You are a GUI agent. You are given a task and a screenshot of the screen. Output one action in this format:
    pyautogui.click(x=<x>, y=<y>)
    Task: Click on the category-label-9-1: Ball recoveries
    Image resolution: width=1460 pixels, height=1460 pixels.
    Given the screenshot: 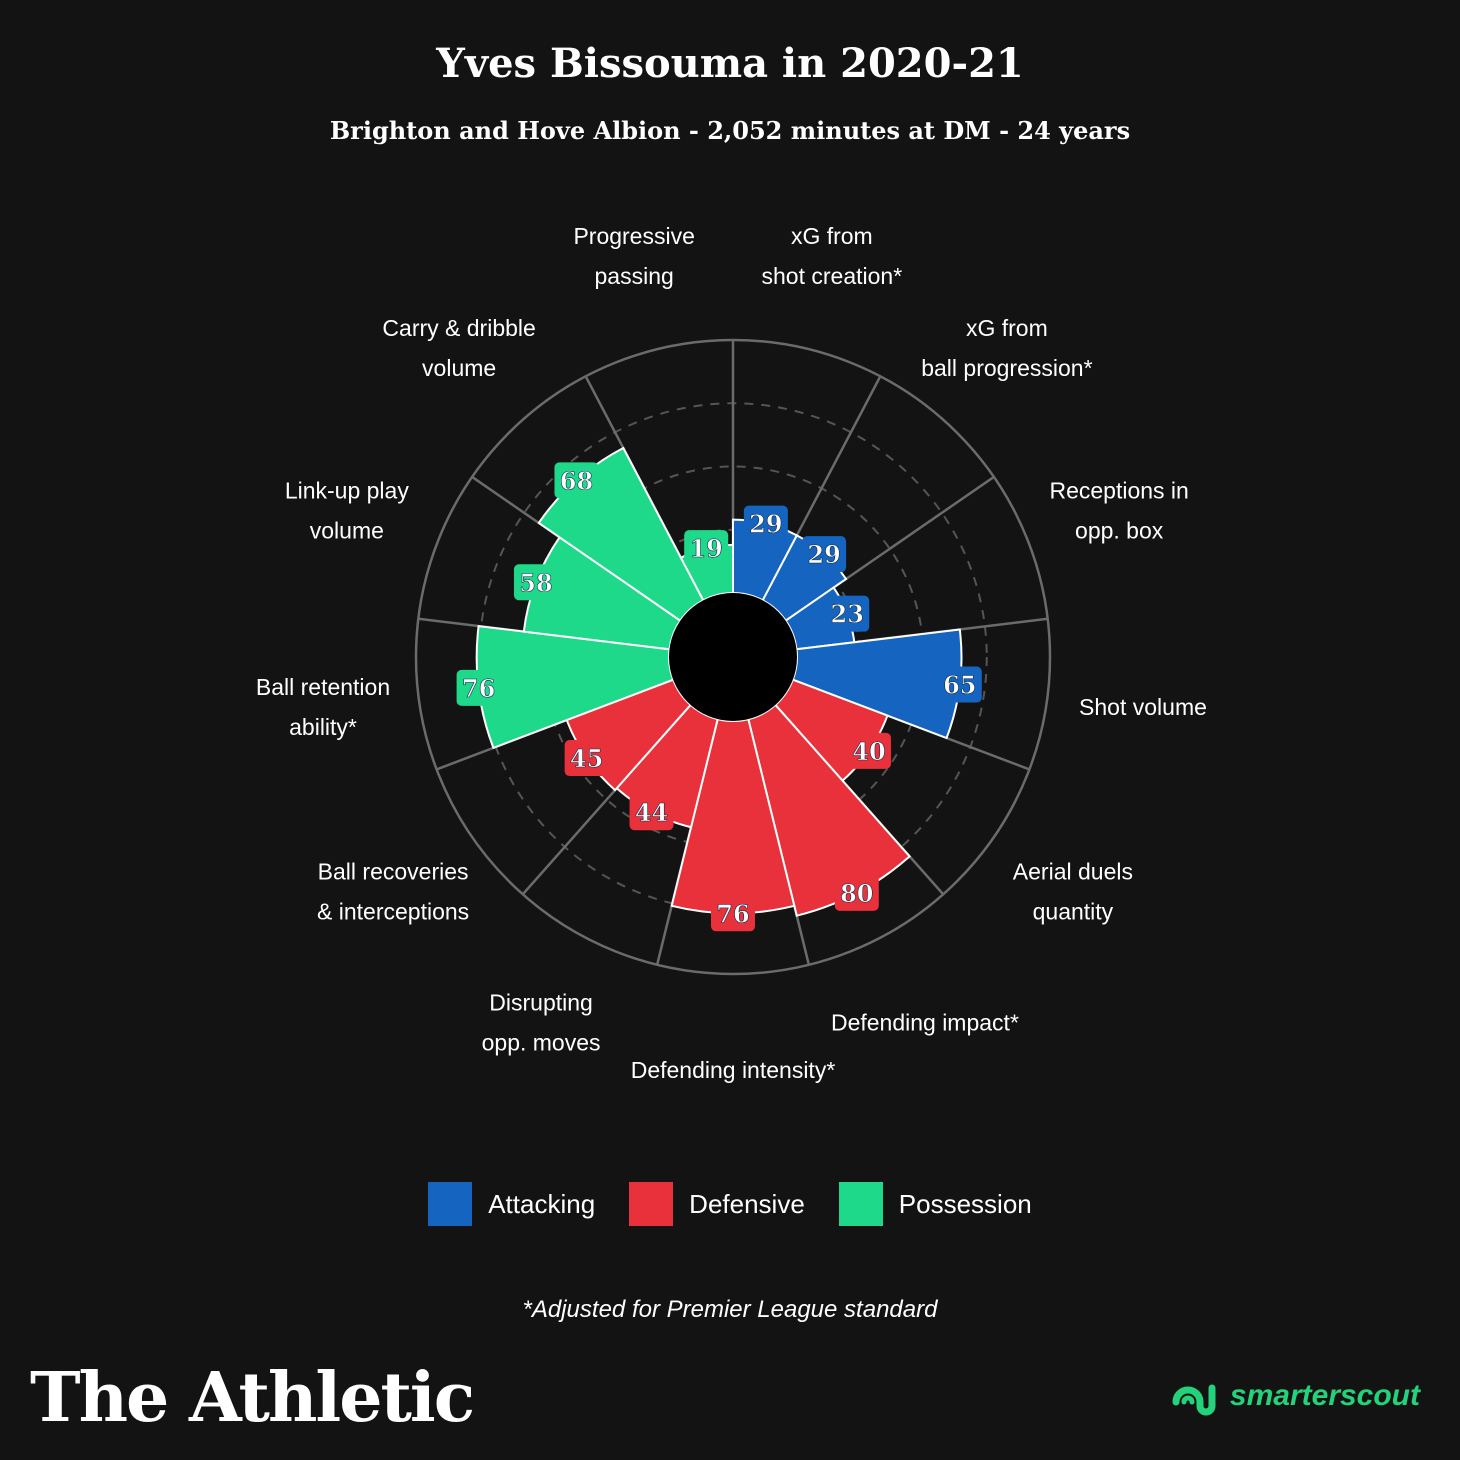 What is the action you would take?
    pyautogui.click(x=393, y=872)
    